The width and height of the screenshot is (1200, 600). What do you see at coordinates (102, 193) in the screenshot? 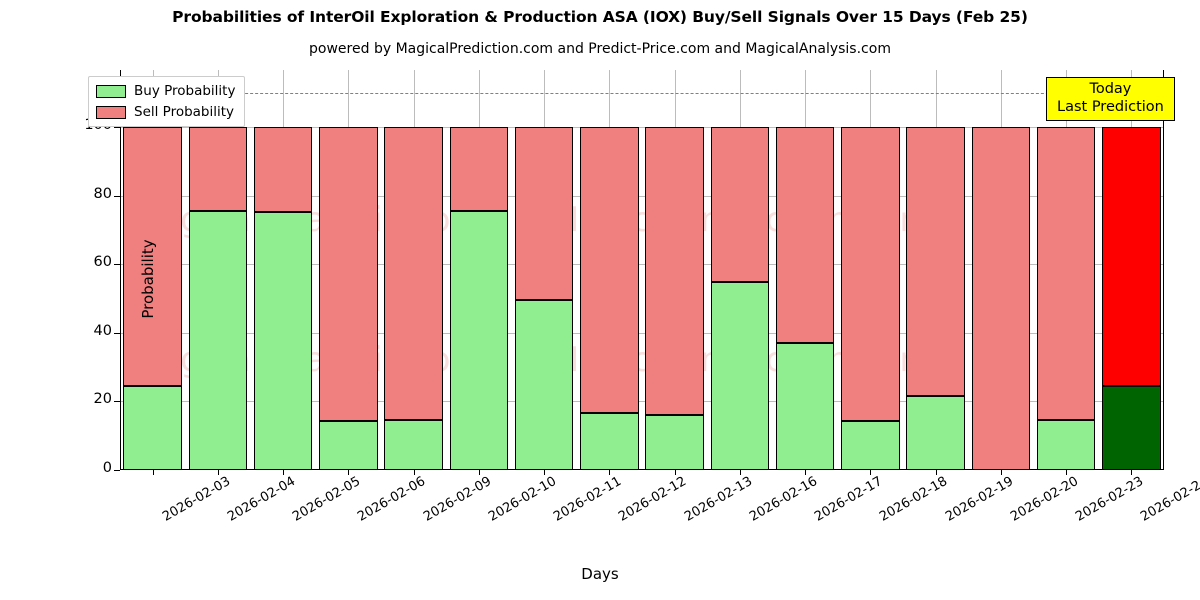
I see `y-axis-tick-label: 80` at bounding box center [102, 193].